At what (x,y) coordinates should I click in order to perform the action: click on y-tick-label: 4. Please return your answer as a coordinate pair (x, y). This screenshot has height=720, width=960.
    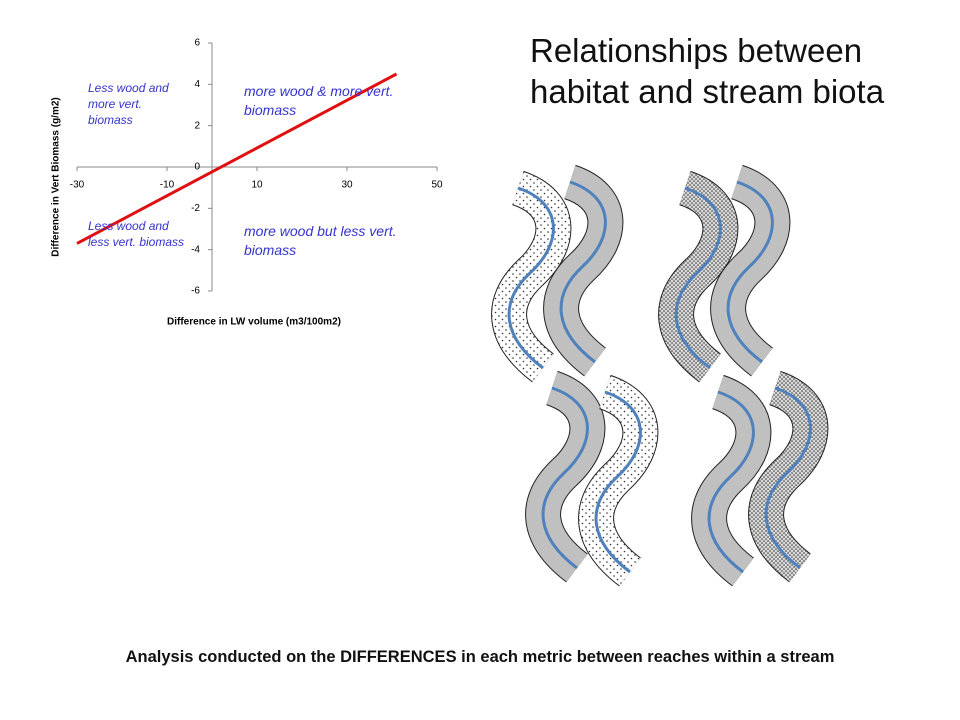
    Looking at the image, I should click on (197, 84).